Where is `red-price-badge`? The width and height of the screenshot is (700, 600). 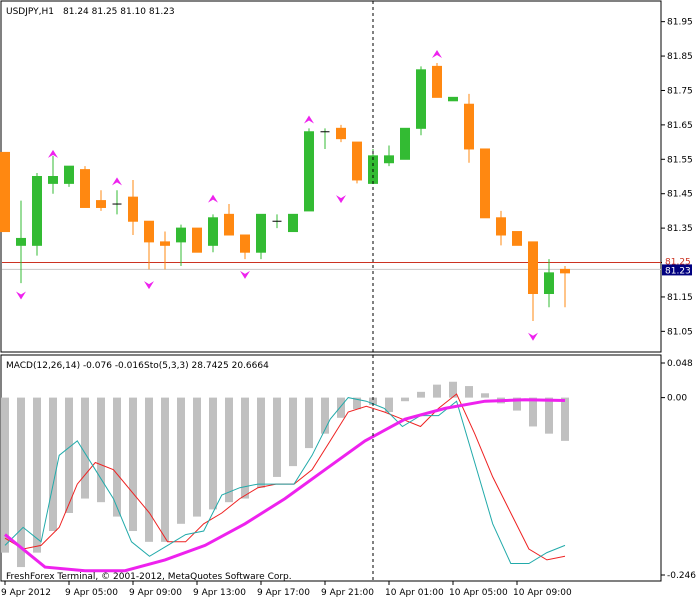 red-price-badge is located at coordinates (677, 261).